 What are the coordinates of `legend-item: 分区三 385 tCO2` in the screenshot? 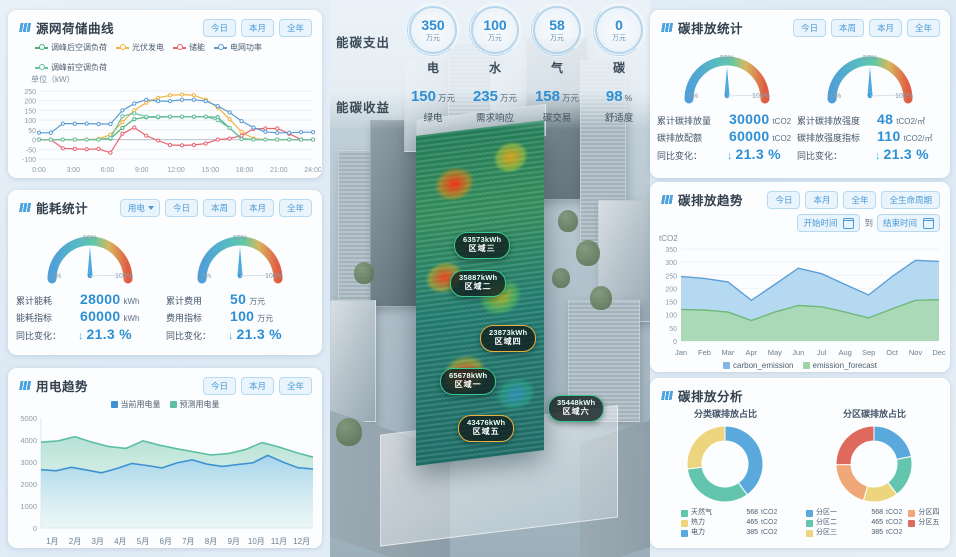 It's located at (854, 533).